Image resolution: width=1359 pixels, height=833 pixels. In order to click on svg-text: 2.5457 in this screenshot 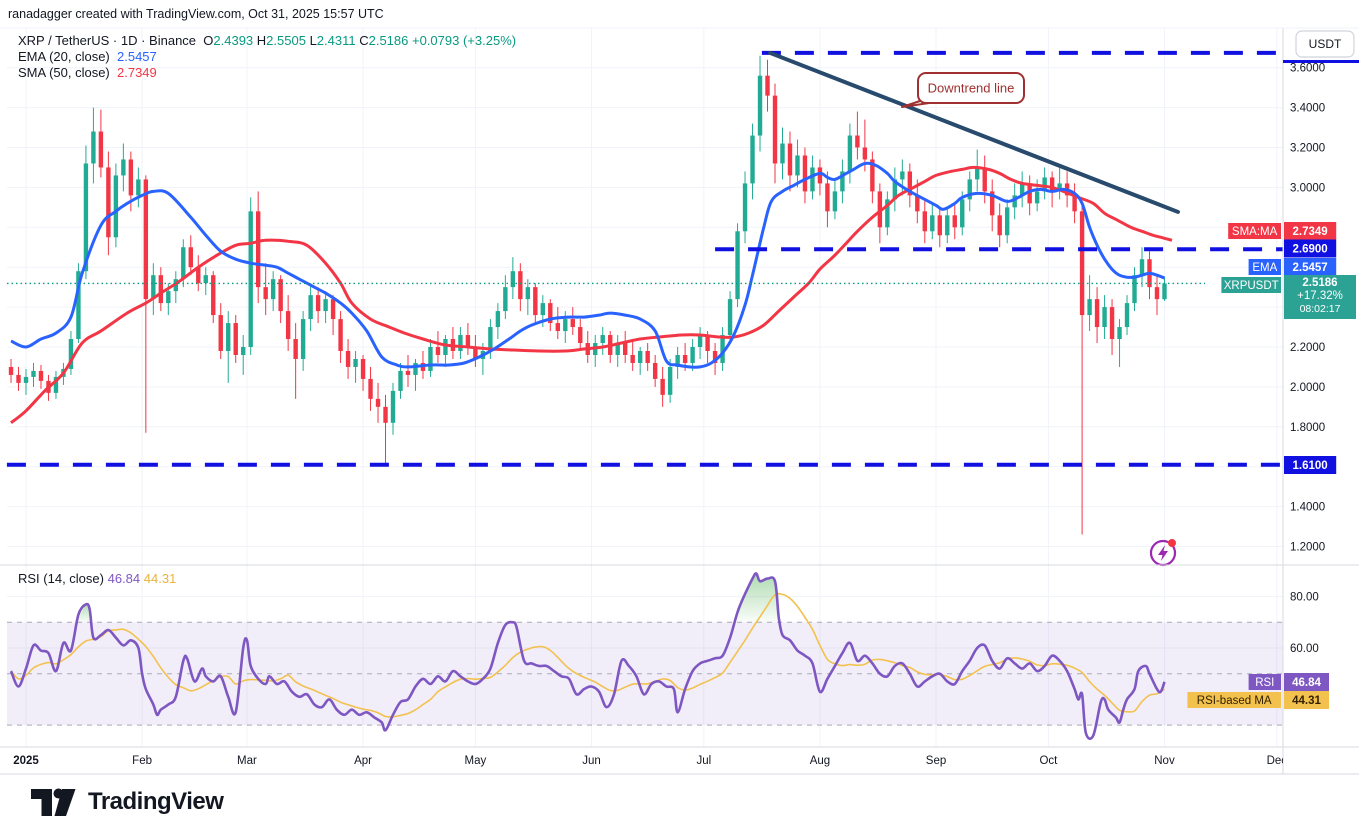, I will do `click(1310, 268)`.